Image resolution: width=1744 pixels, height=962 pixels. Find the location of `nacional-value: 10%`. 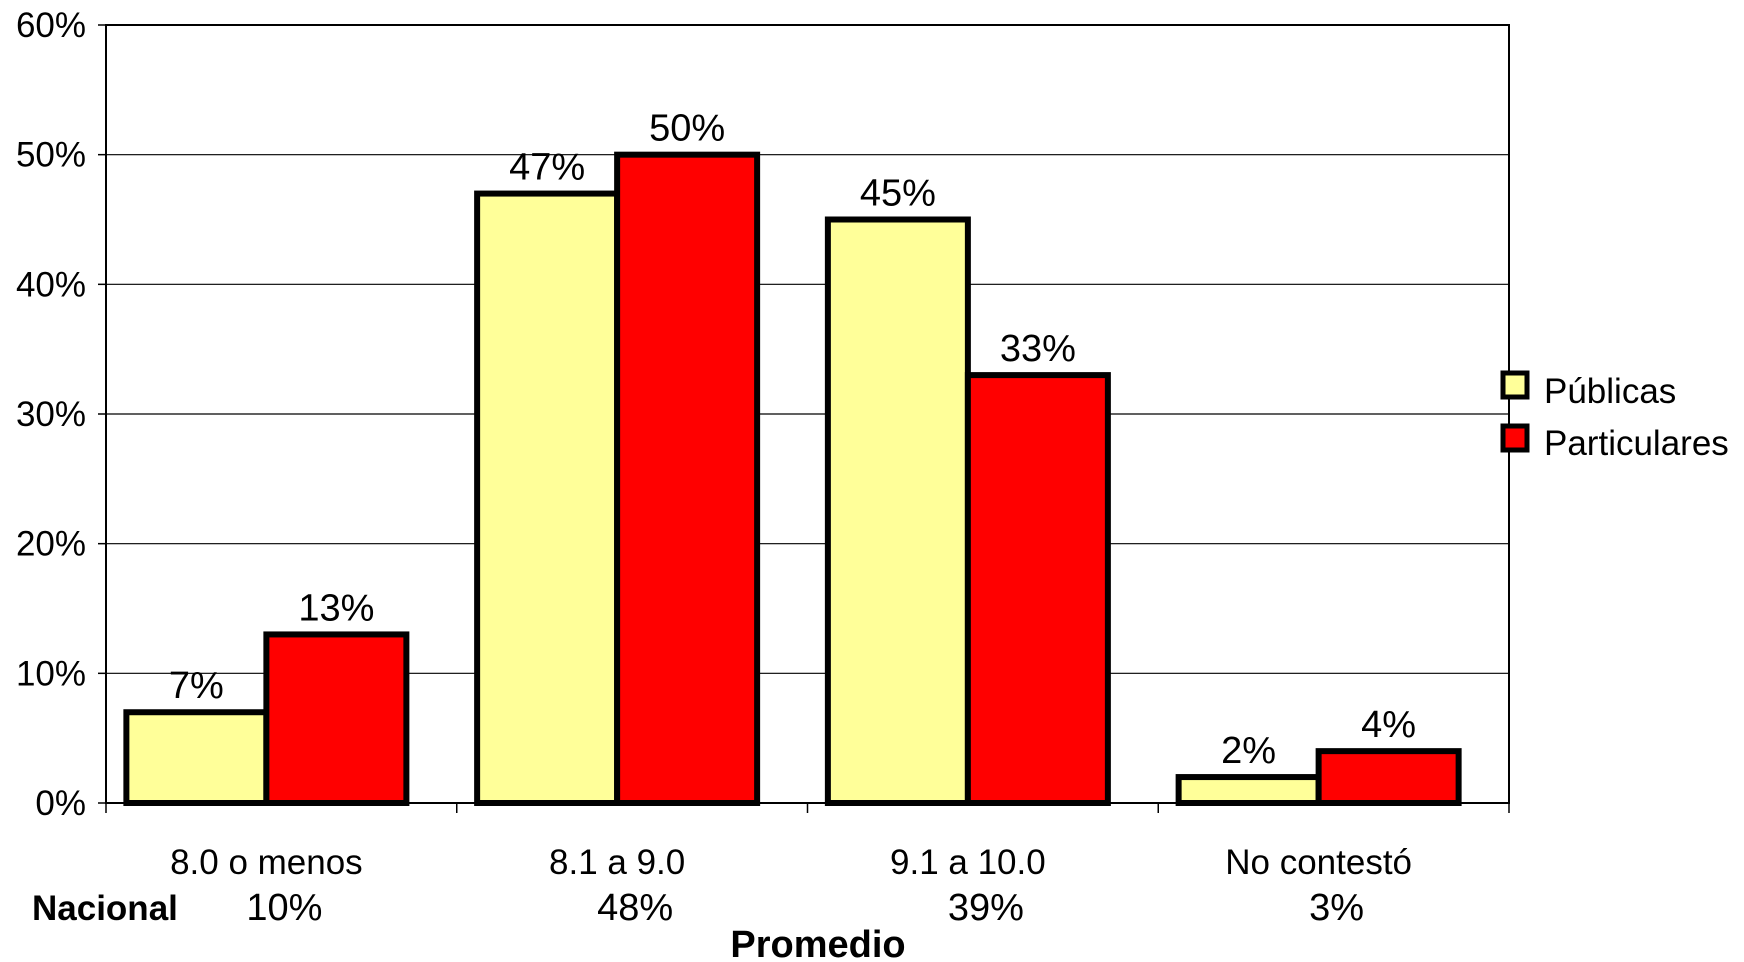

nacional-value: 10% is located at coordinates (284, 908).